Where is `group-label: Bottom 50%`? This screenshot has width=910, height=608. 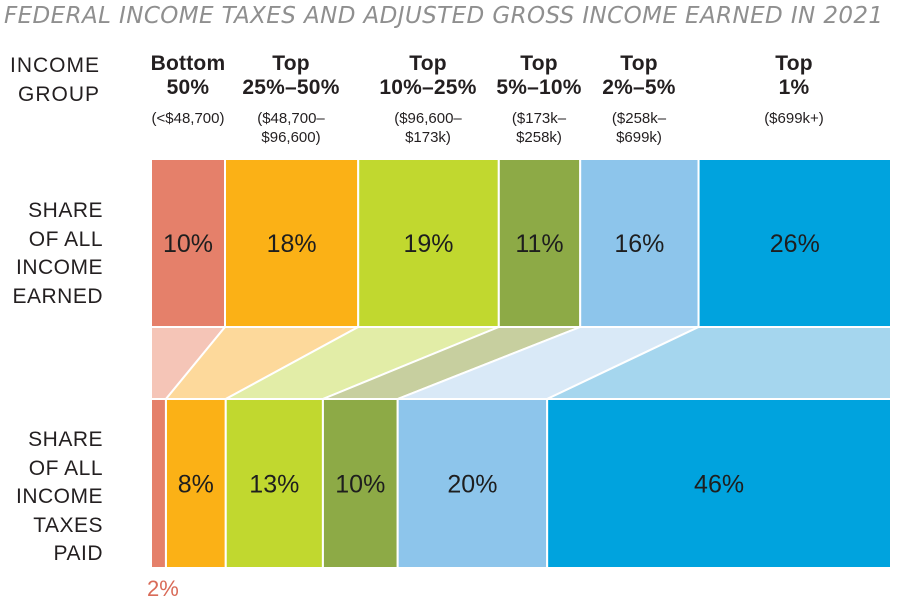
group-label: Bottom 50% is located at coordinates (188, 75).